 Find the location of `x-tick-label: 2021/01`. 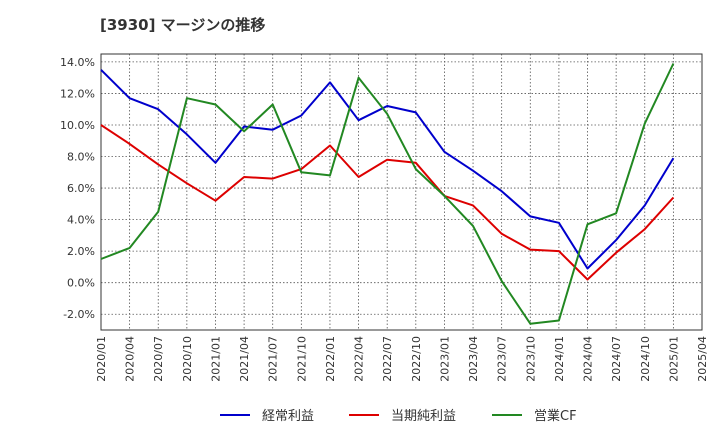

x-tick-label: 2021/01 is located at coordinates (215, 359).